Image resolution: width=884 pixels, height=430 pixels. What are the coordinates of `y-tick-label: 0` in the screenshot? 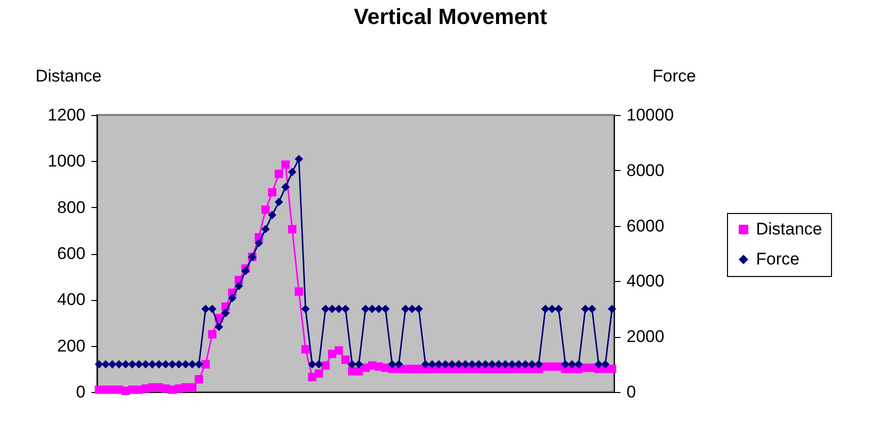 It's located at (81, 392).